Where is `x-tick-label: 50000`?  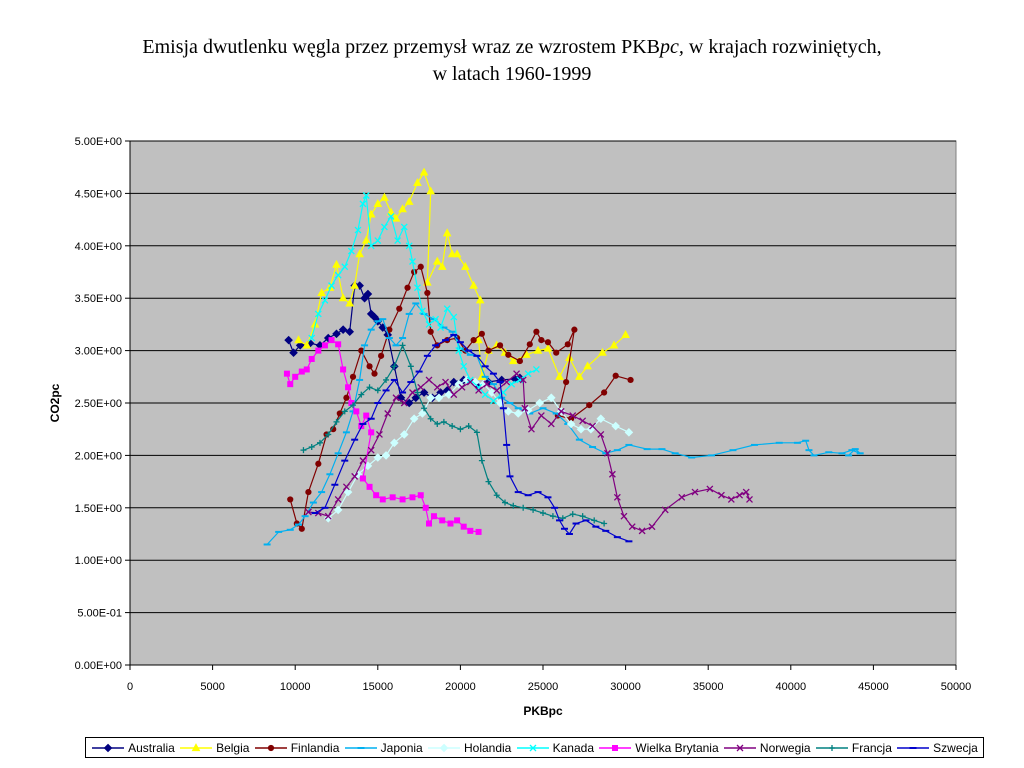
x-tick-label: 50000 is located at coordinates (956, 687).